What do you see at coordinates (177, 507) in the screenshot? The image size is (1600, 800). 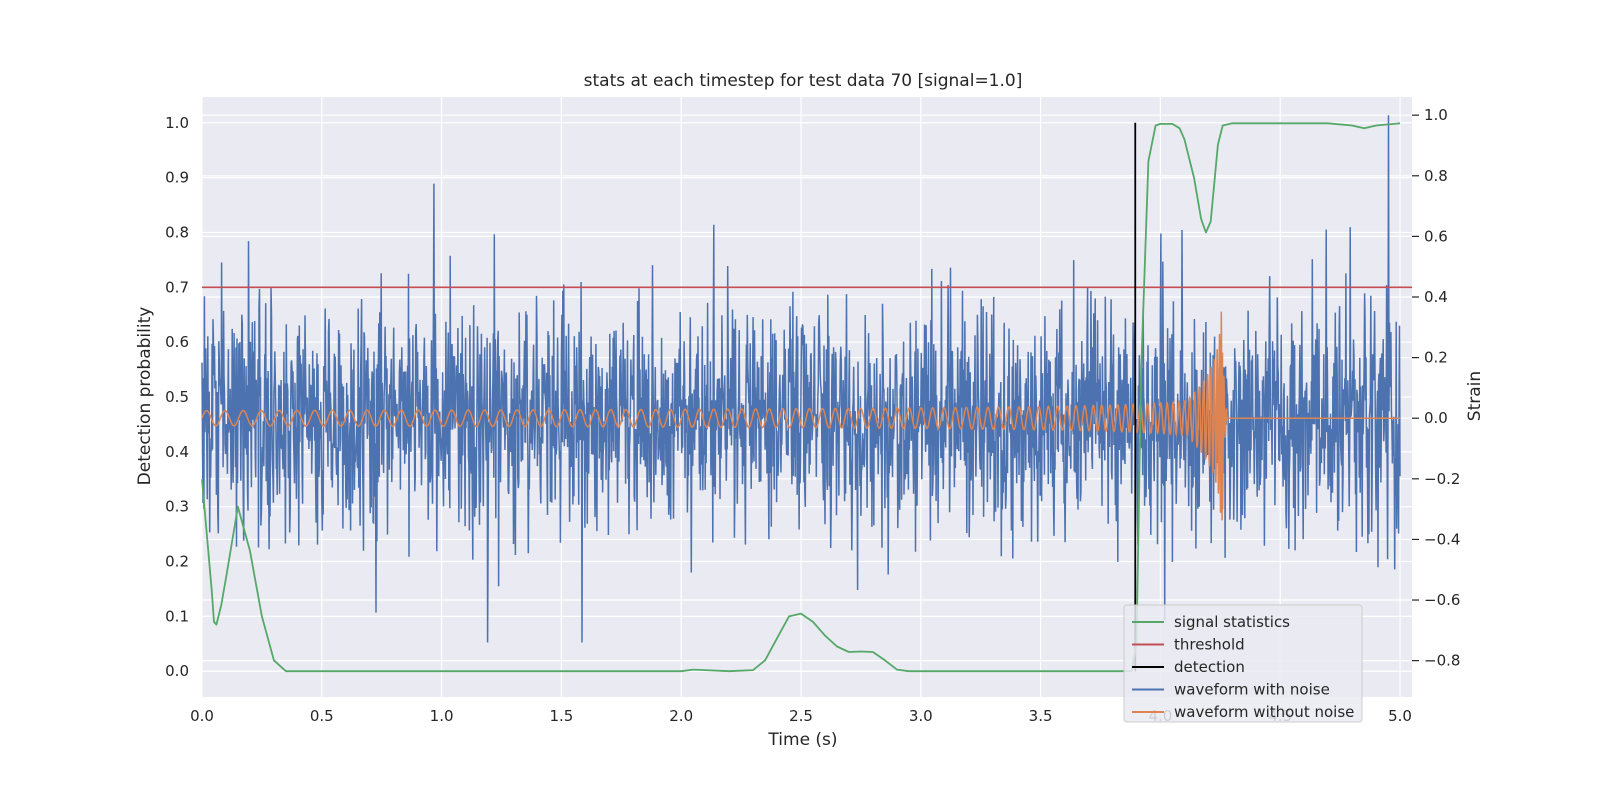 I see `left-tick-label: 0.3` at bounding box center [177, 507].